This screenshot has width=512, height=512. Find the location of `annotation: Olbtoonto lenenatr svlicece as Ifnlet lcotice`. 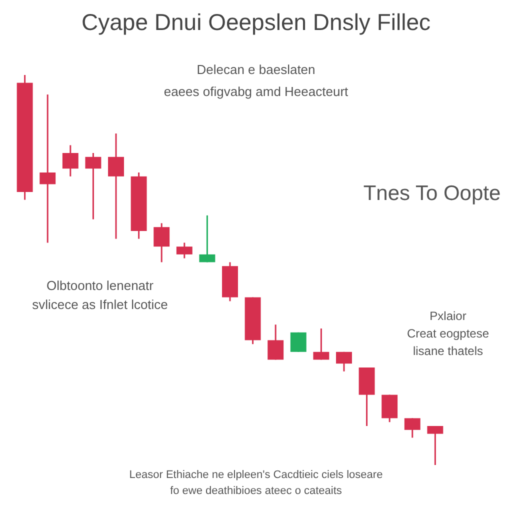

annotation: Olbtoonto lenenatr svlicece as Ifnlet lcotice is located at coordinates (100, 295).